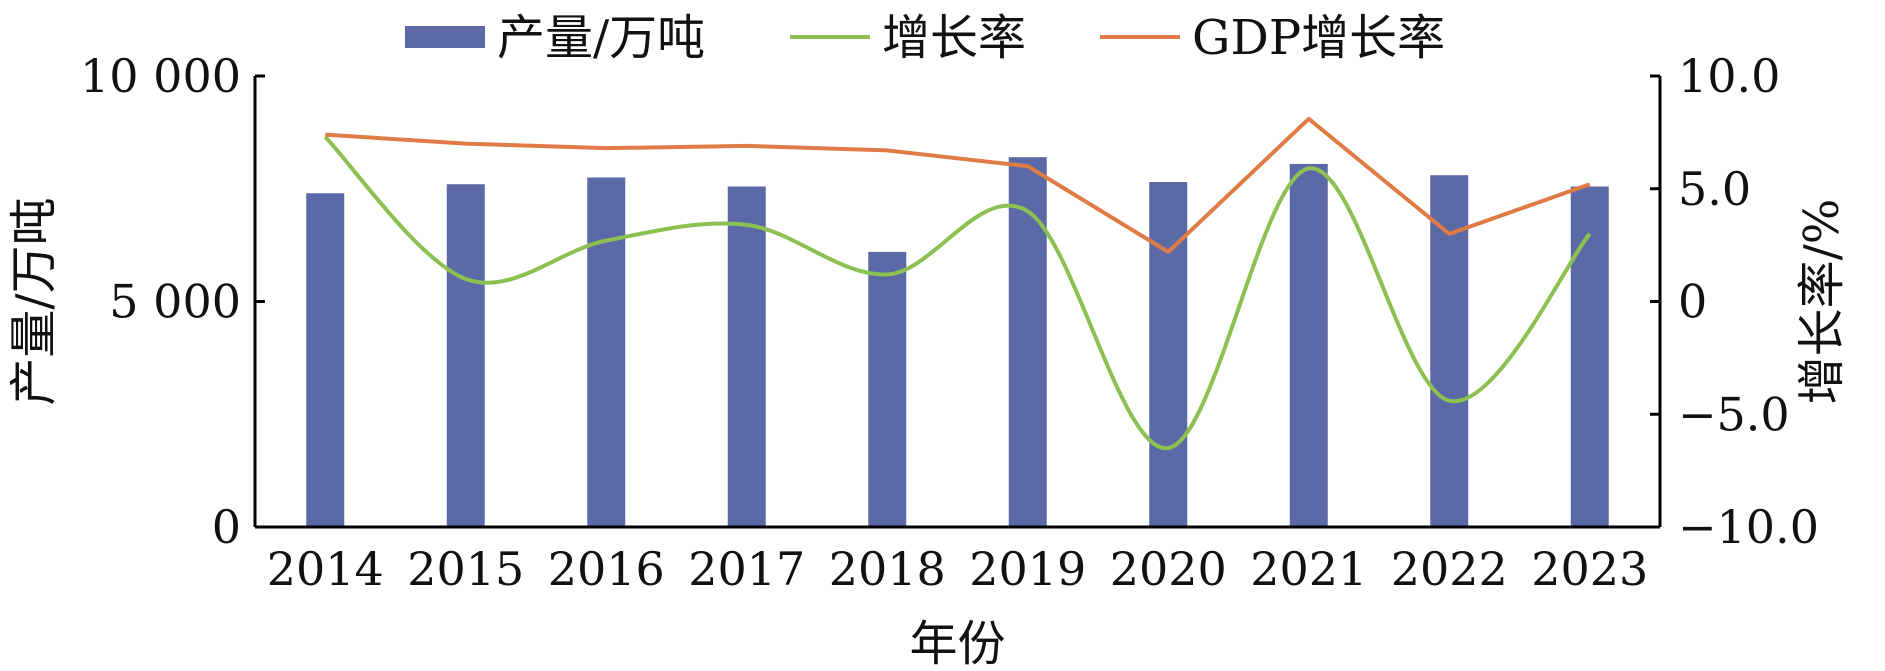 Image resolution: width=1885 pixels, height=671 pixels. Describe the element at coordinates (1729, 76) in the screenshot. I see `right-tick-label: 10.0` at that location.